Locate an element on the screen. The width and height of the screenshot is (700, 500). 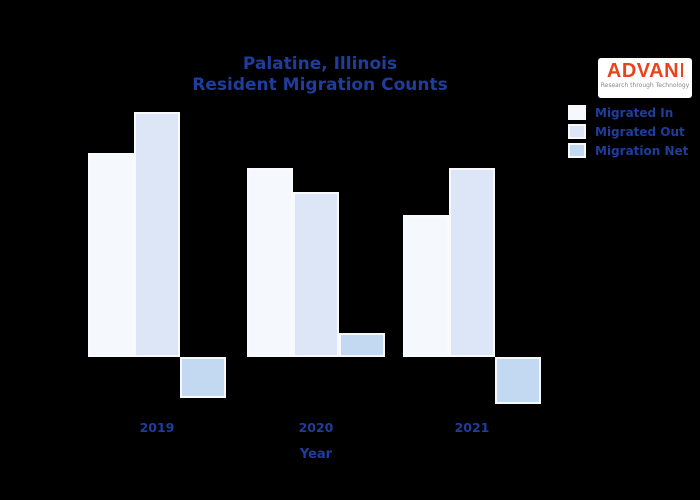
bar-net-2020 is located at coordinates (362, 345).